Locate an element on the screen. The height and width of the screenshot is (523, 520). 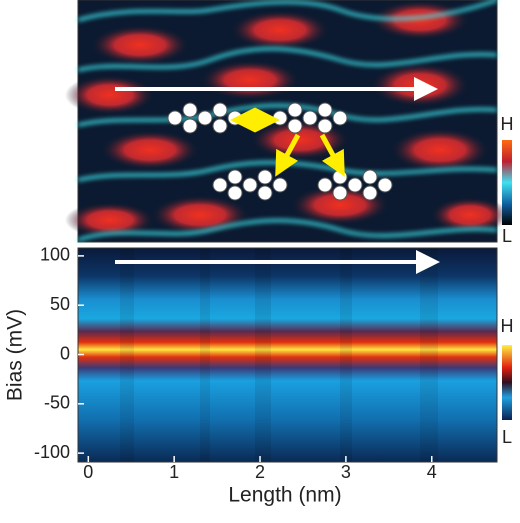
x-tick-label: 4 is located at coordinates (432, 472).